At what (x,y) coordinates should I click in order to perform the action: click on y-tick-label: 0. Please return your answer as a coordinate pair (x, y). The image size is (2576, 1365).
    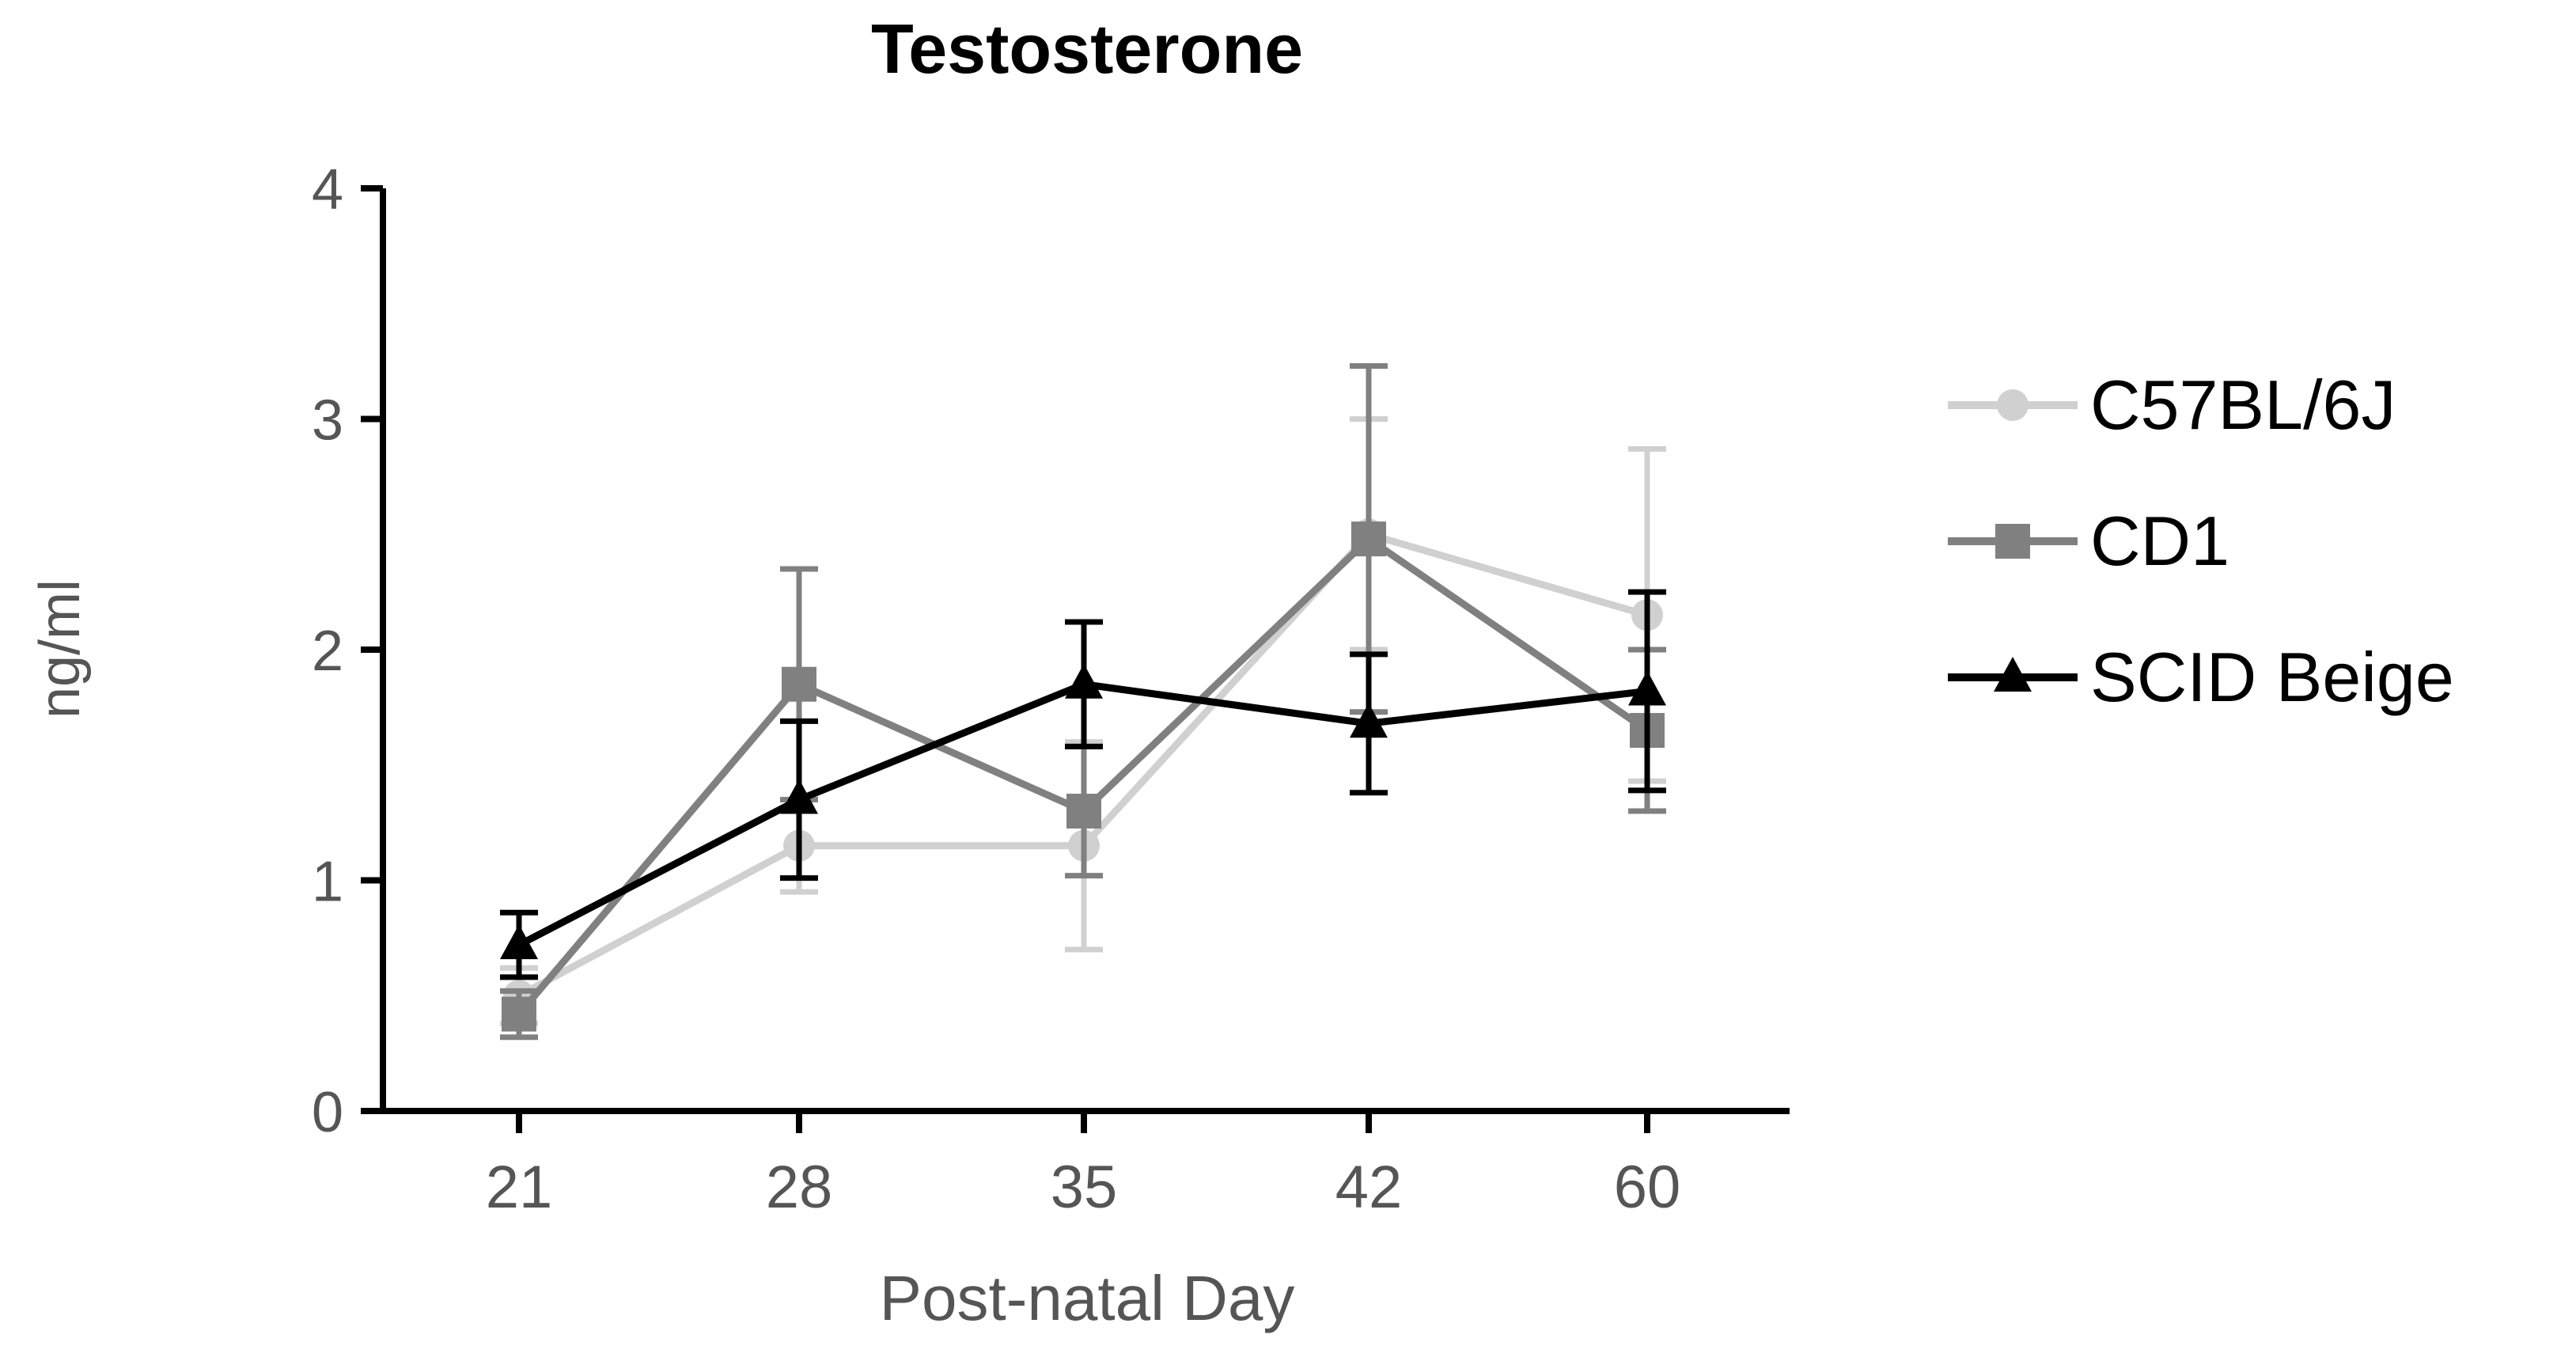
    Looking at the image, I should click on (327, 1112).